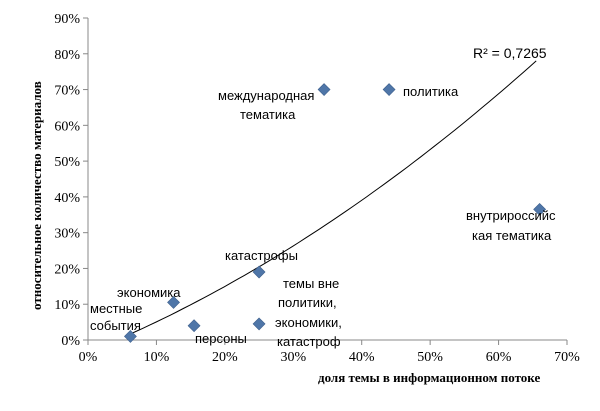 The image size is (600, 411). What do you see at coordinates (268, 105) in the screenshot?
I see `point-label-mezhdunarodnaya: международная тематика` at bounding box center [268, 105].